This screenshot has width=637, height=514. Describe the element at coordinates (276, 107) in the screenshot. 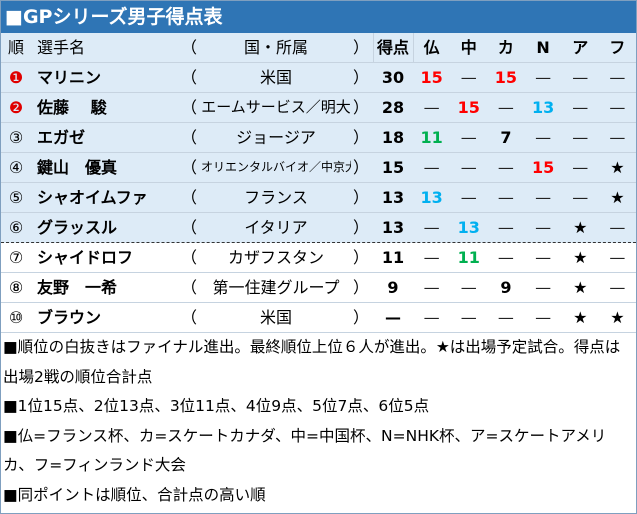

I see `affiliation: エームサービス／明大` at that location.